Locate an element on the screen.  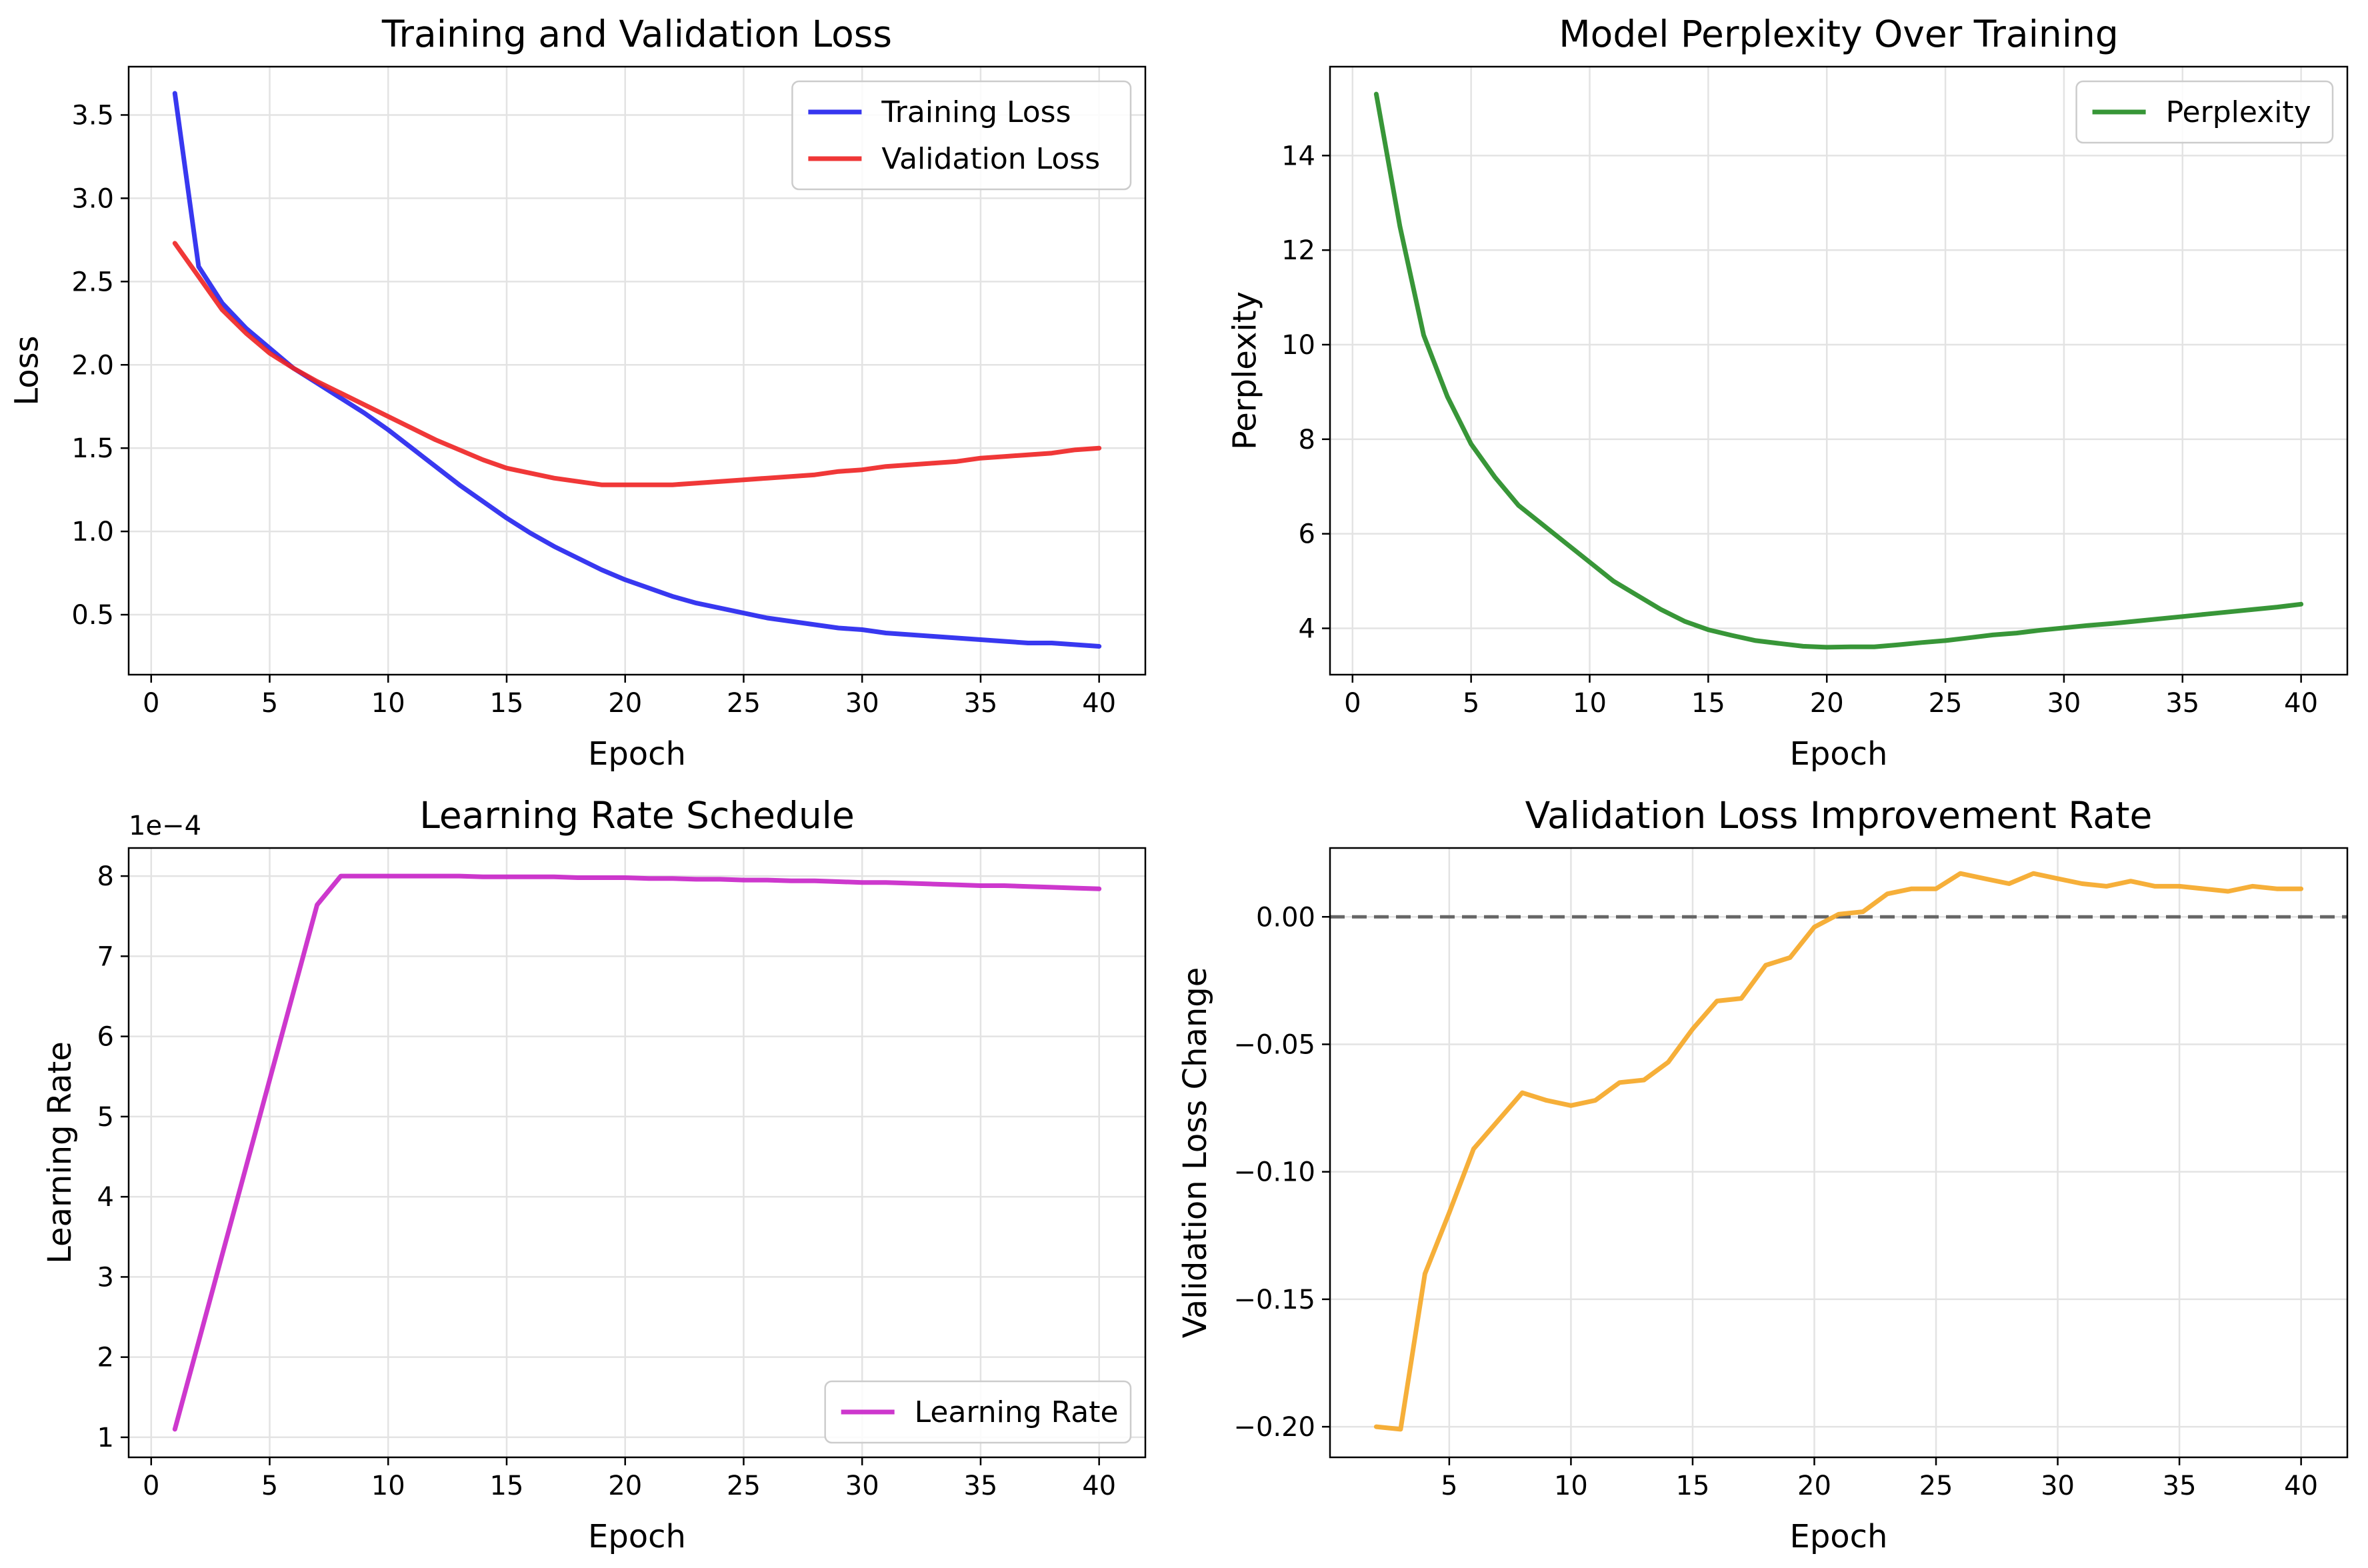
y-axis-offset-label: 1e−4 is located at coordinates (165, 826).